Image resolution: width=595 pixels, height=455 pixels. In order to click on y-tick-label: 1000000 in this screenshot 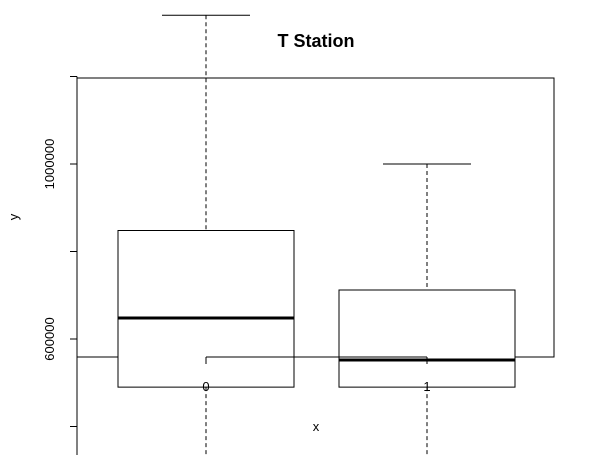, I will do `click(49, 164)`.